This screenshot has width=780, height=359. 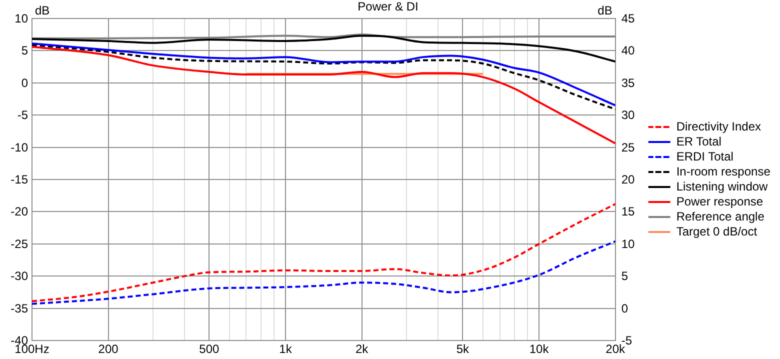 What do you see at coordinates (628, 115) in the screenshot?
I see `y2-tick-label: 30` at bounding box center [628, 115].